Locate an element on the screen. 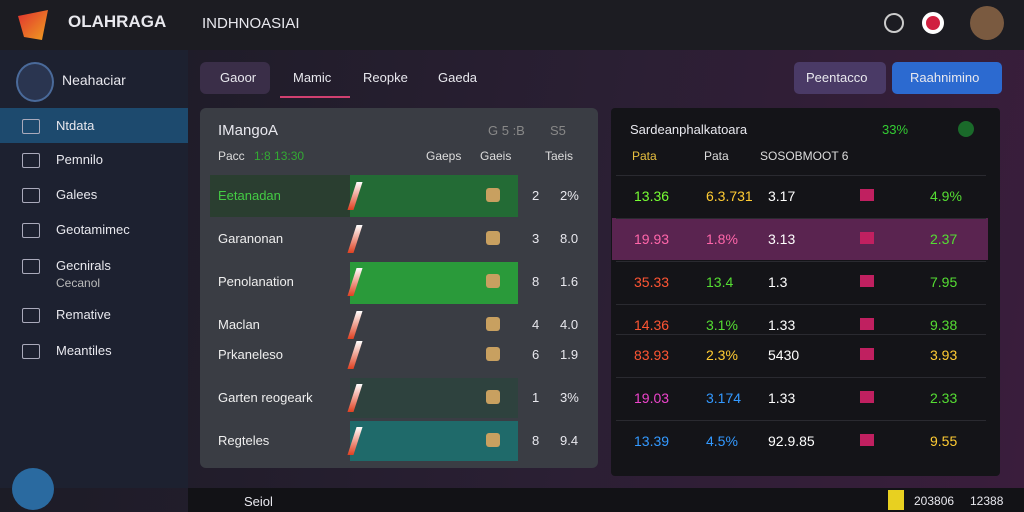 This screenshot has width=1024, height=512. tab-bg is located at coordinates (235, 78).